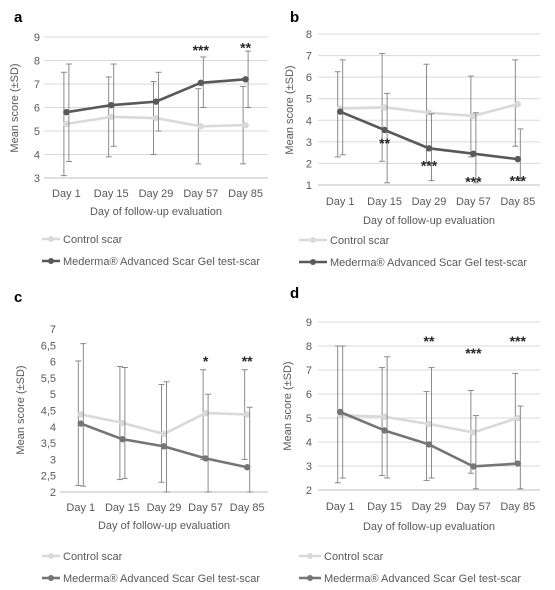  What do you see at coordinates (48, 379) in the screenshot?
I see `y-tick-label: 5,5` at bounding box center [48, 379].